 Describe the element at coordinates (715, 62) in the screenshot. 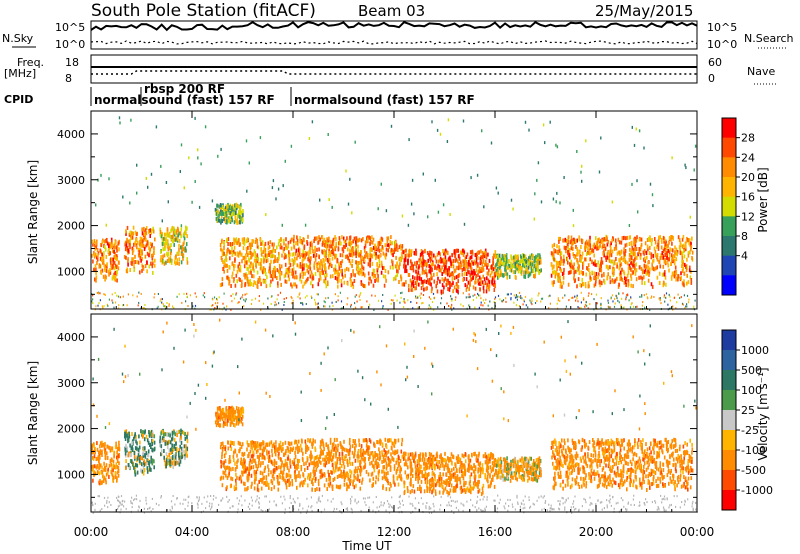

I see `nave-tick-top: 60` at that location.